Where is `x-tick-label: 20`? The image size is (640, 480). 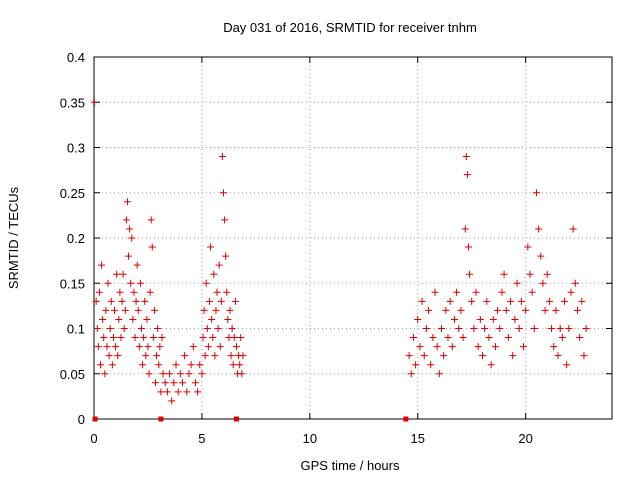
x-tick-label: 20 is located at coordinates (525, 438).